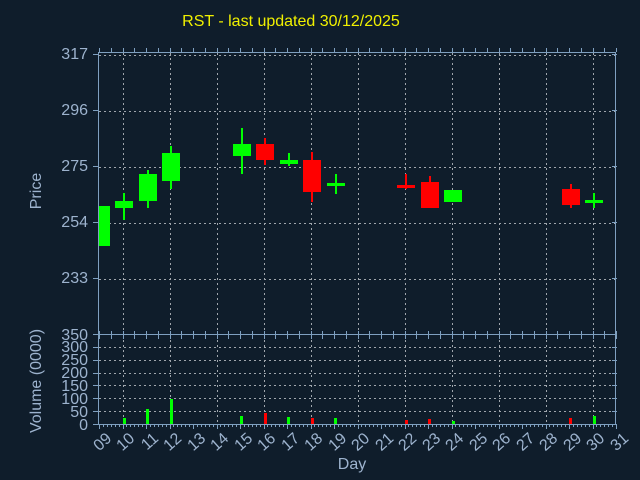 This screenshot has width=640, height=480. What do you see at coordinates (102, 442) in the screenshot?
I see `day-tick-label: 09` at bounding box center [102, 442].